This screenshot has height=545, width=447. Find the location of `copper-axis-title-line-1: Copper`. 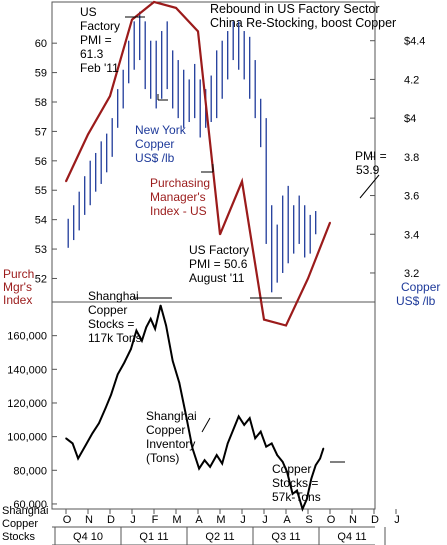

copper-axis-title-line-1: Copper is located at coordinates (420, 287).